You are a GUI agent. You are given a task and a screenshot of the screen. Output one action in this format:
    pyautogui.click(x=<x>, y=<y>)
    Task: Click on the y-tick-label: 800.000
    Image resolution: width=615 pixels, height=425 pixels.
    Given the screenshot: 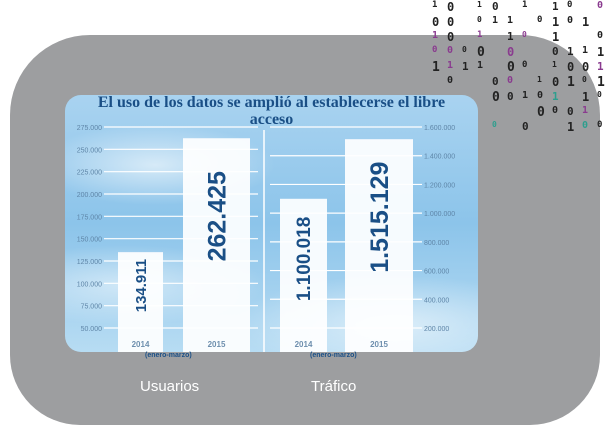 What is the action you would take?
    pyautogui.click(x=436, y=243)
    